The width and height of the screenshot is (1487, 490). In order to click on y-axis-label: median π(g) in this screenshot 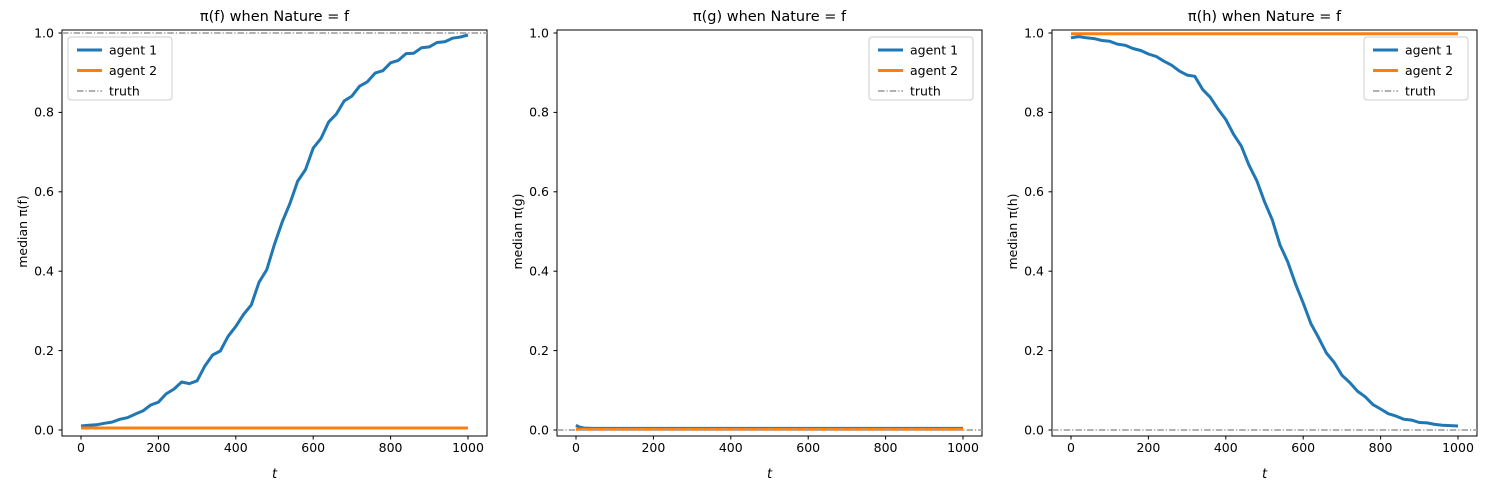, I will do `click(517, 231)`.